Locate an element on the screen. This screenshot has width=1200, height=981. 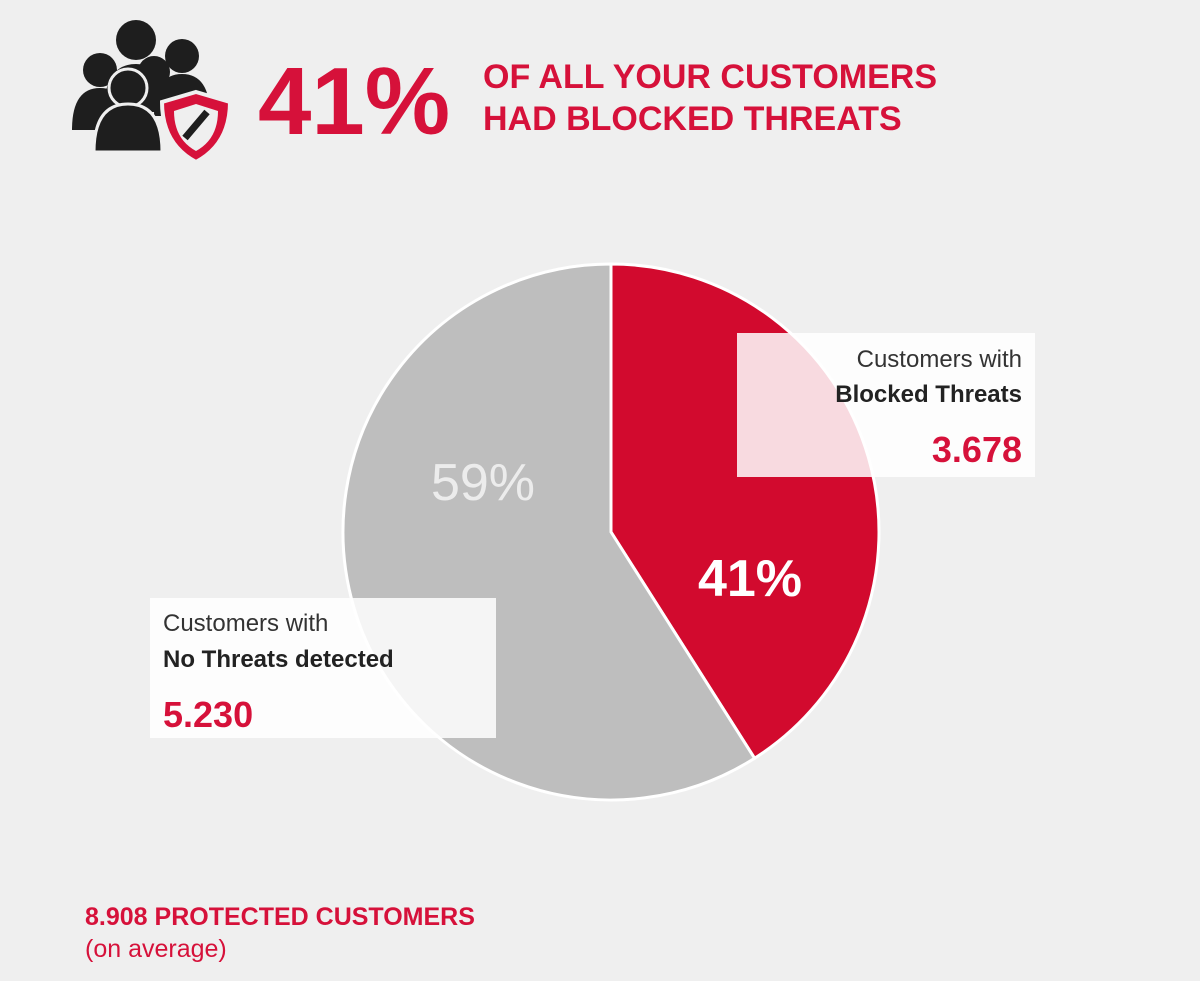
labels: 41% 59% is located at coordinates (616, 531).